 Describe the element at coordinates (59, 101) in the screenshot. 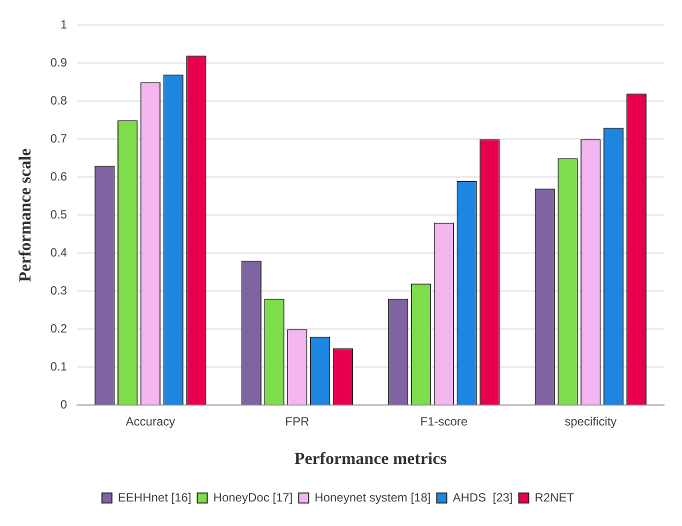

I see `y-tick-label: 0.8` at that location.